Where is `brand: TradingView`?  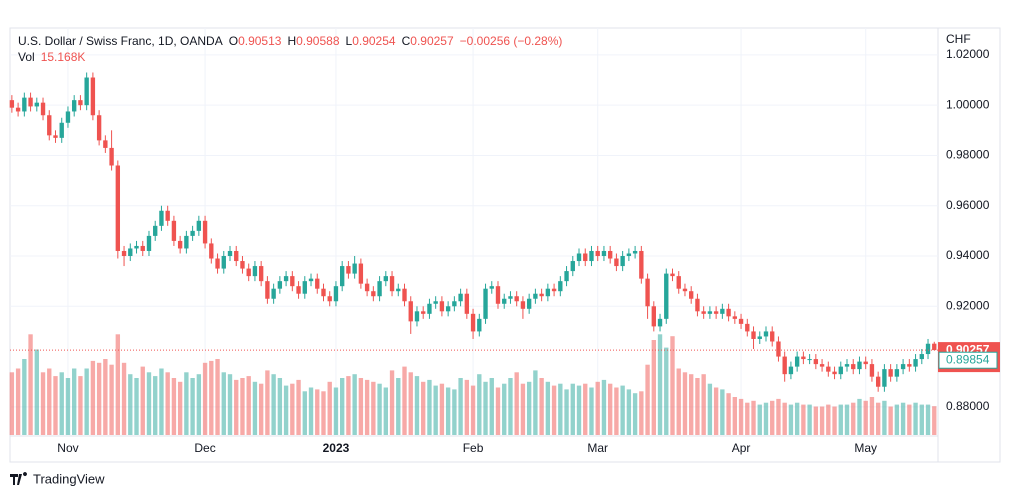 brand: TradingView is located at coordinates (57, 478).